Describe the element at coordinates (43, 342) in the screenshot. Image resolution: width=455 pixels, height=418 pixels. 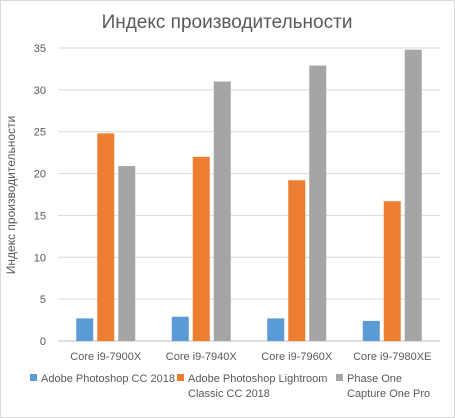
I see `y-tick-label: 0` at that location.